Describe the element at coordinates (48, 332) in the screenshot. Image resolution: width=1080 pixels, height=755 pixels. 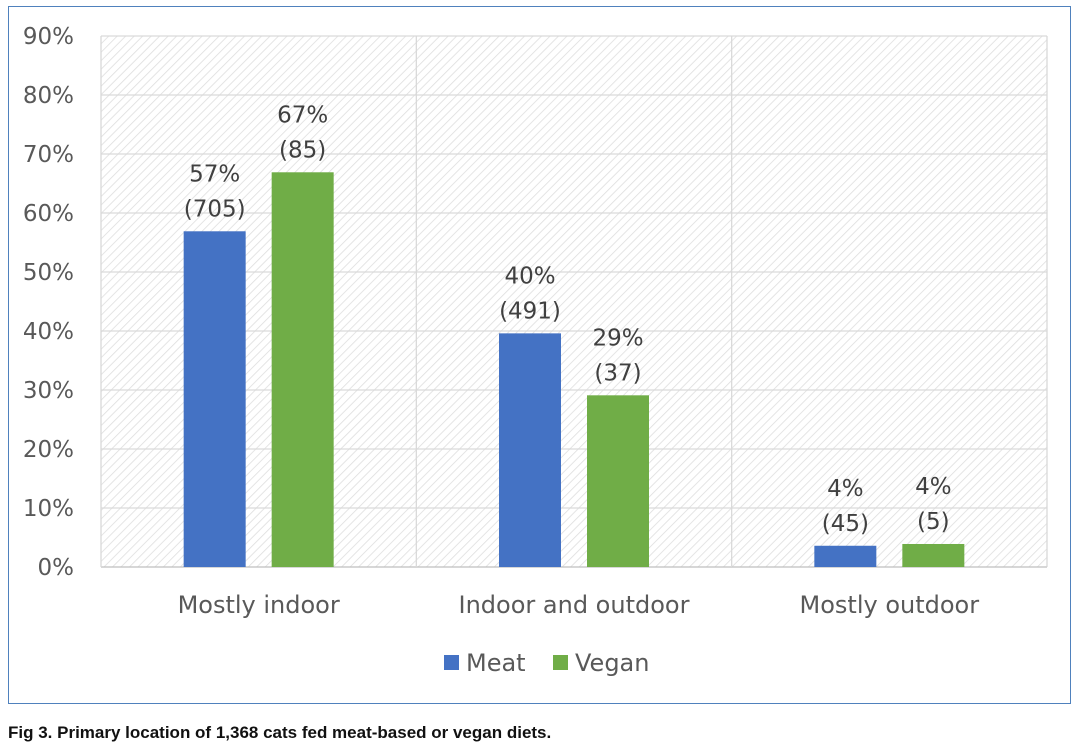
I see `y-tick-label: 40%` at that location.